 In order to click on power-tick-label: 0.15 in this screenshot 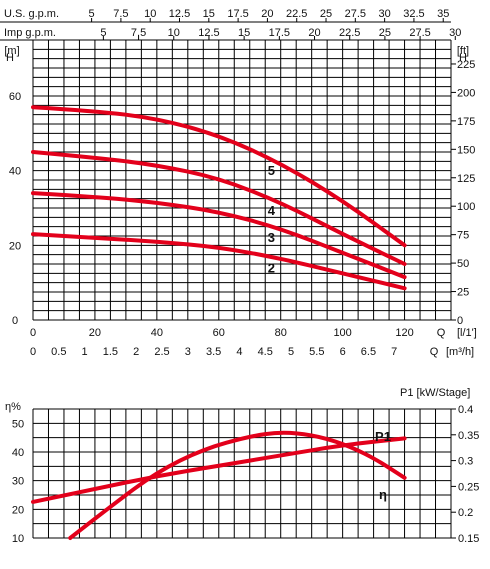, I will do `click(468, 539)`.